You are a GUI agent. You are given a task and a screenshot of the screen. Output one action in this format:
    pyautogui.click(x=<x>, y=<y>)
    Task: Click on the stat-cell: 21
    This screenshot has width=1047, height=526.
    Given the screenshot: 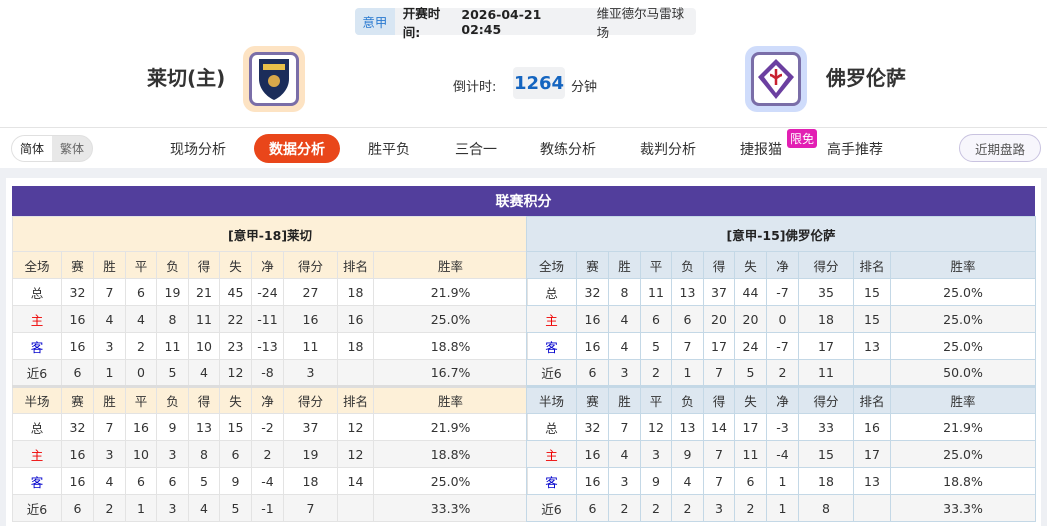 What is the action you would take?
    pyautogui.click(x=204, y=292)
    